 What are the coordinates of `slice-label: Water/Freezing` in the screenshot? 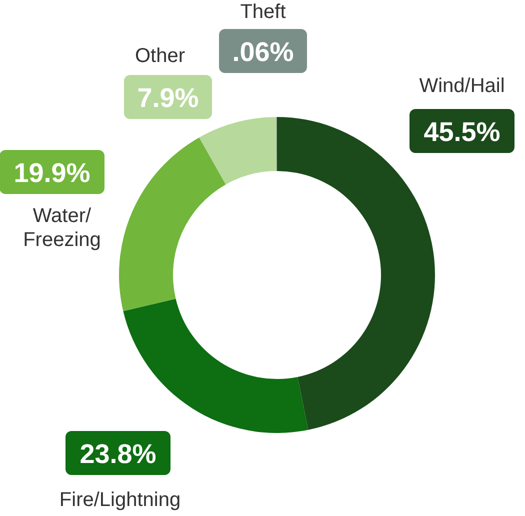 It's located at (62, 228).